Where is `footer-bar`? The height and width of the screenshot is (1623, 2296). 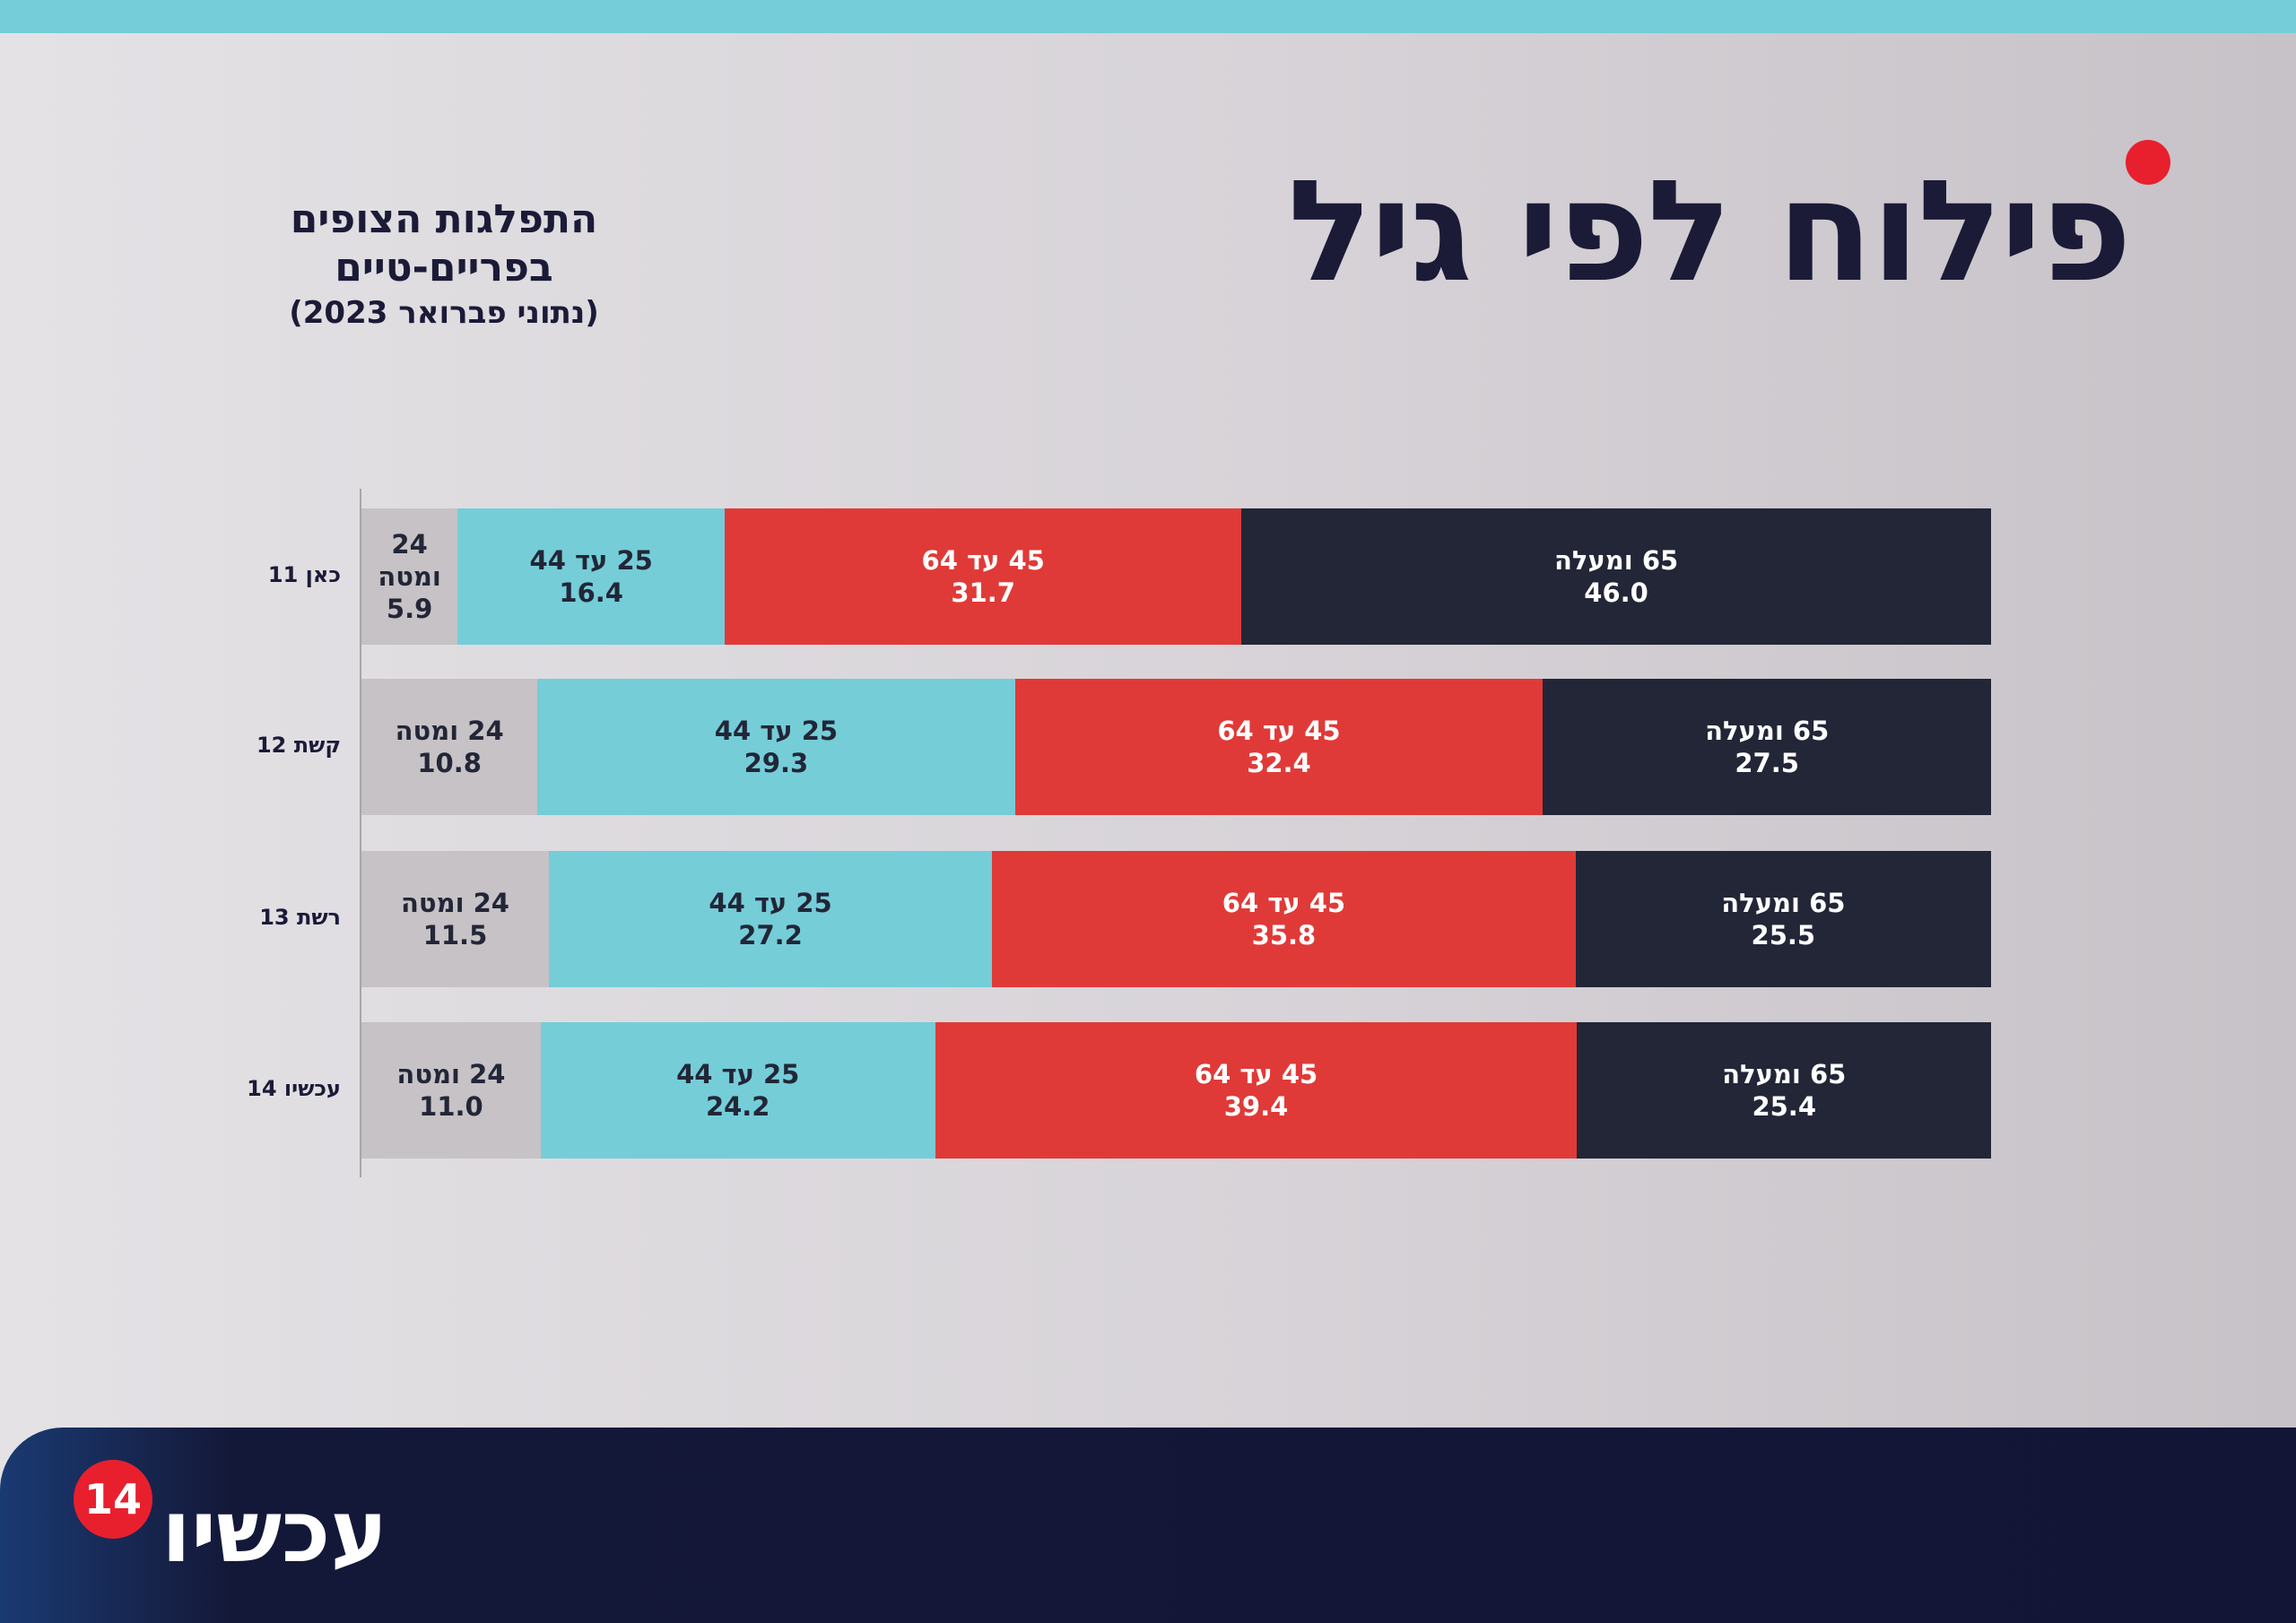
footer-bar is located at coordinates (1148, 1525).